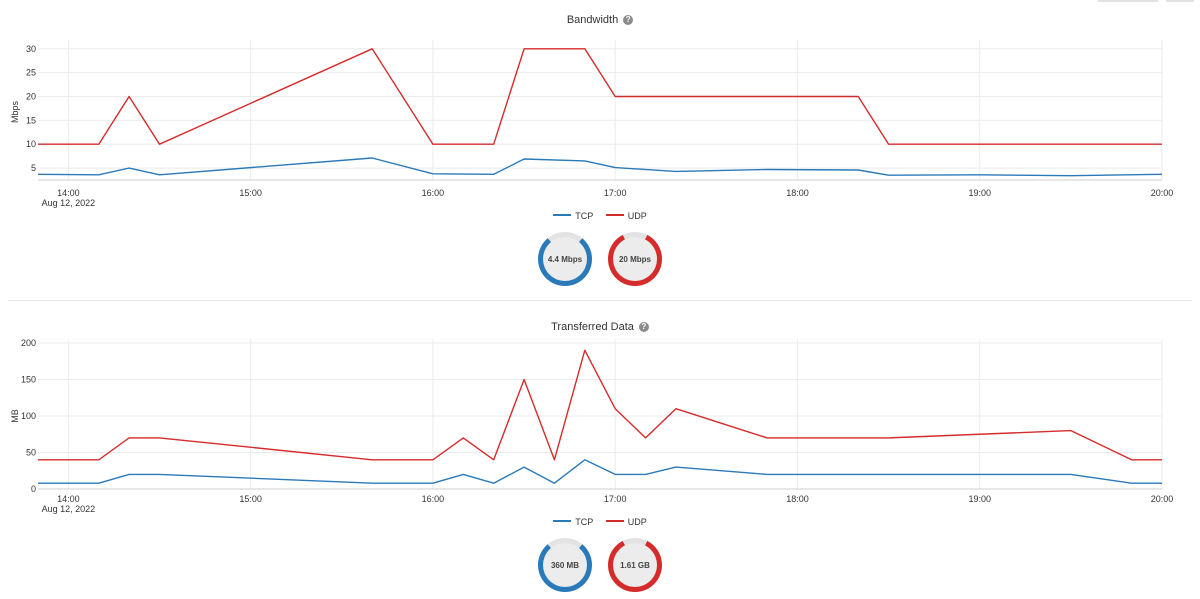 The width and height of the screenshot is (1200, 599). I want to click on chart-title: Bandwidth?, so click(600, 20).